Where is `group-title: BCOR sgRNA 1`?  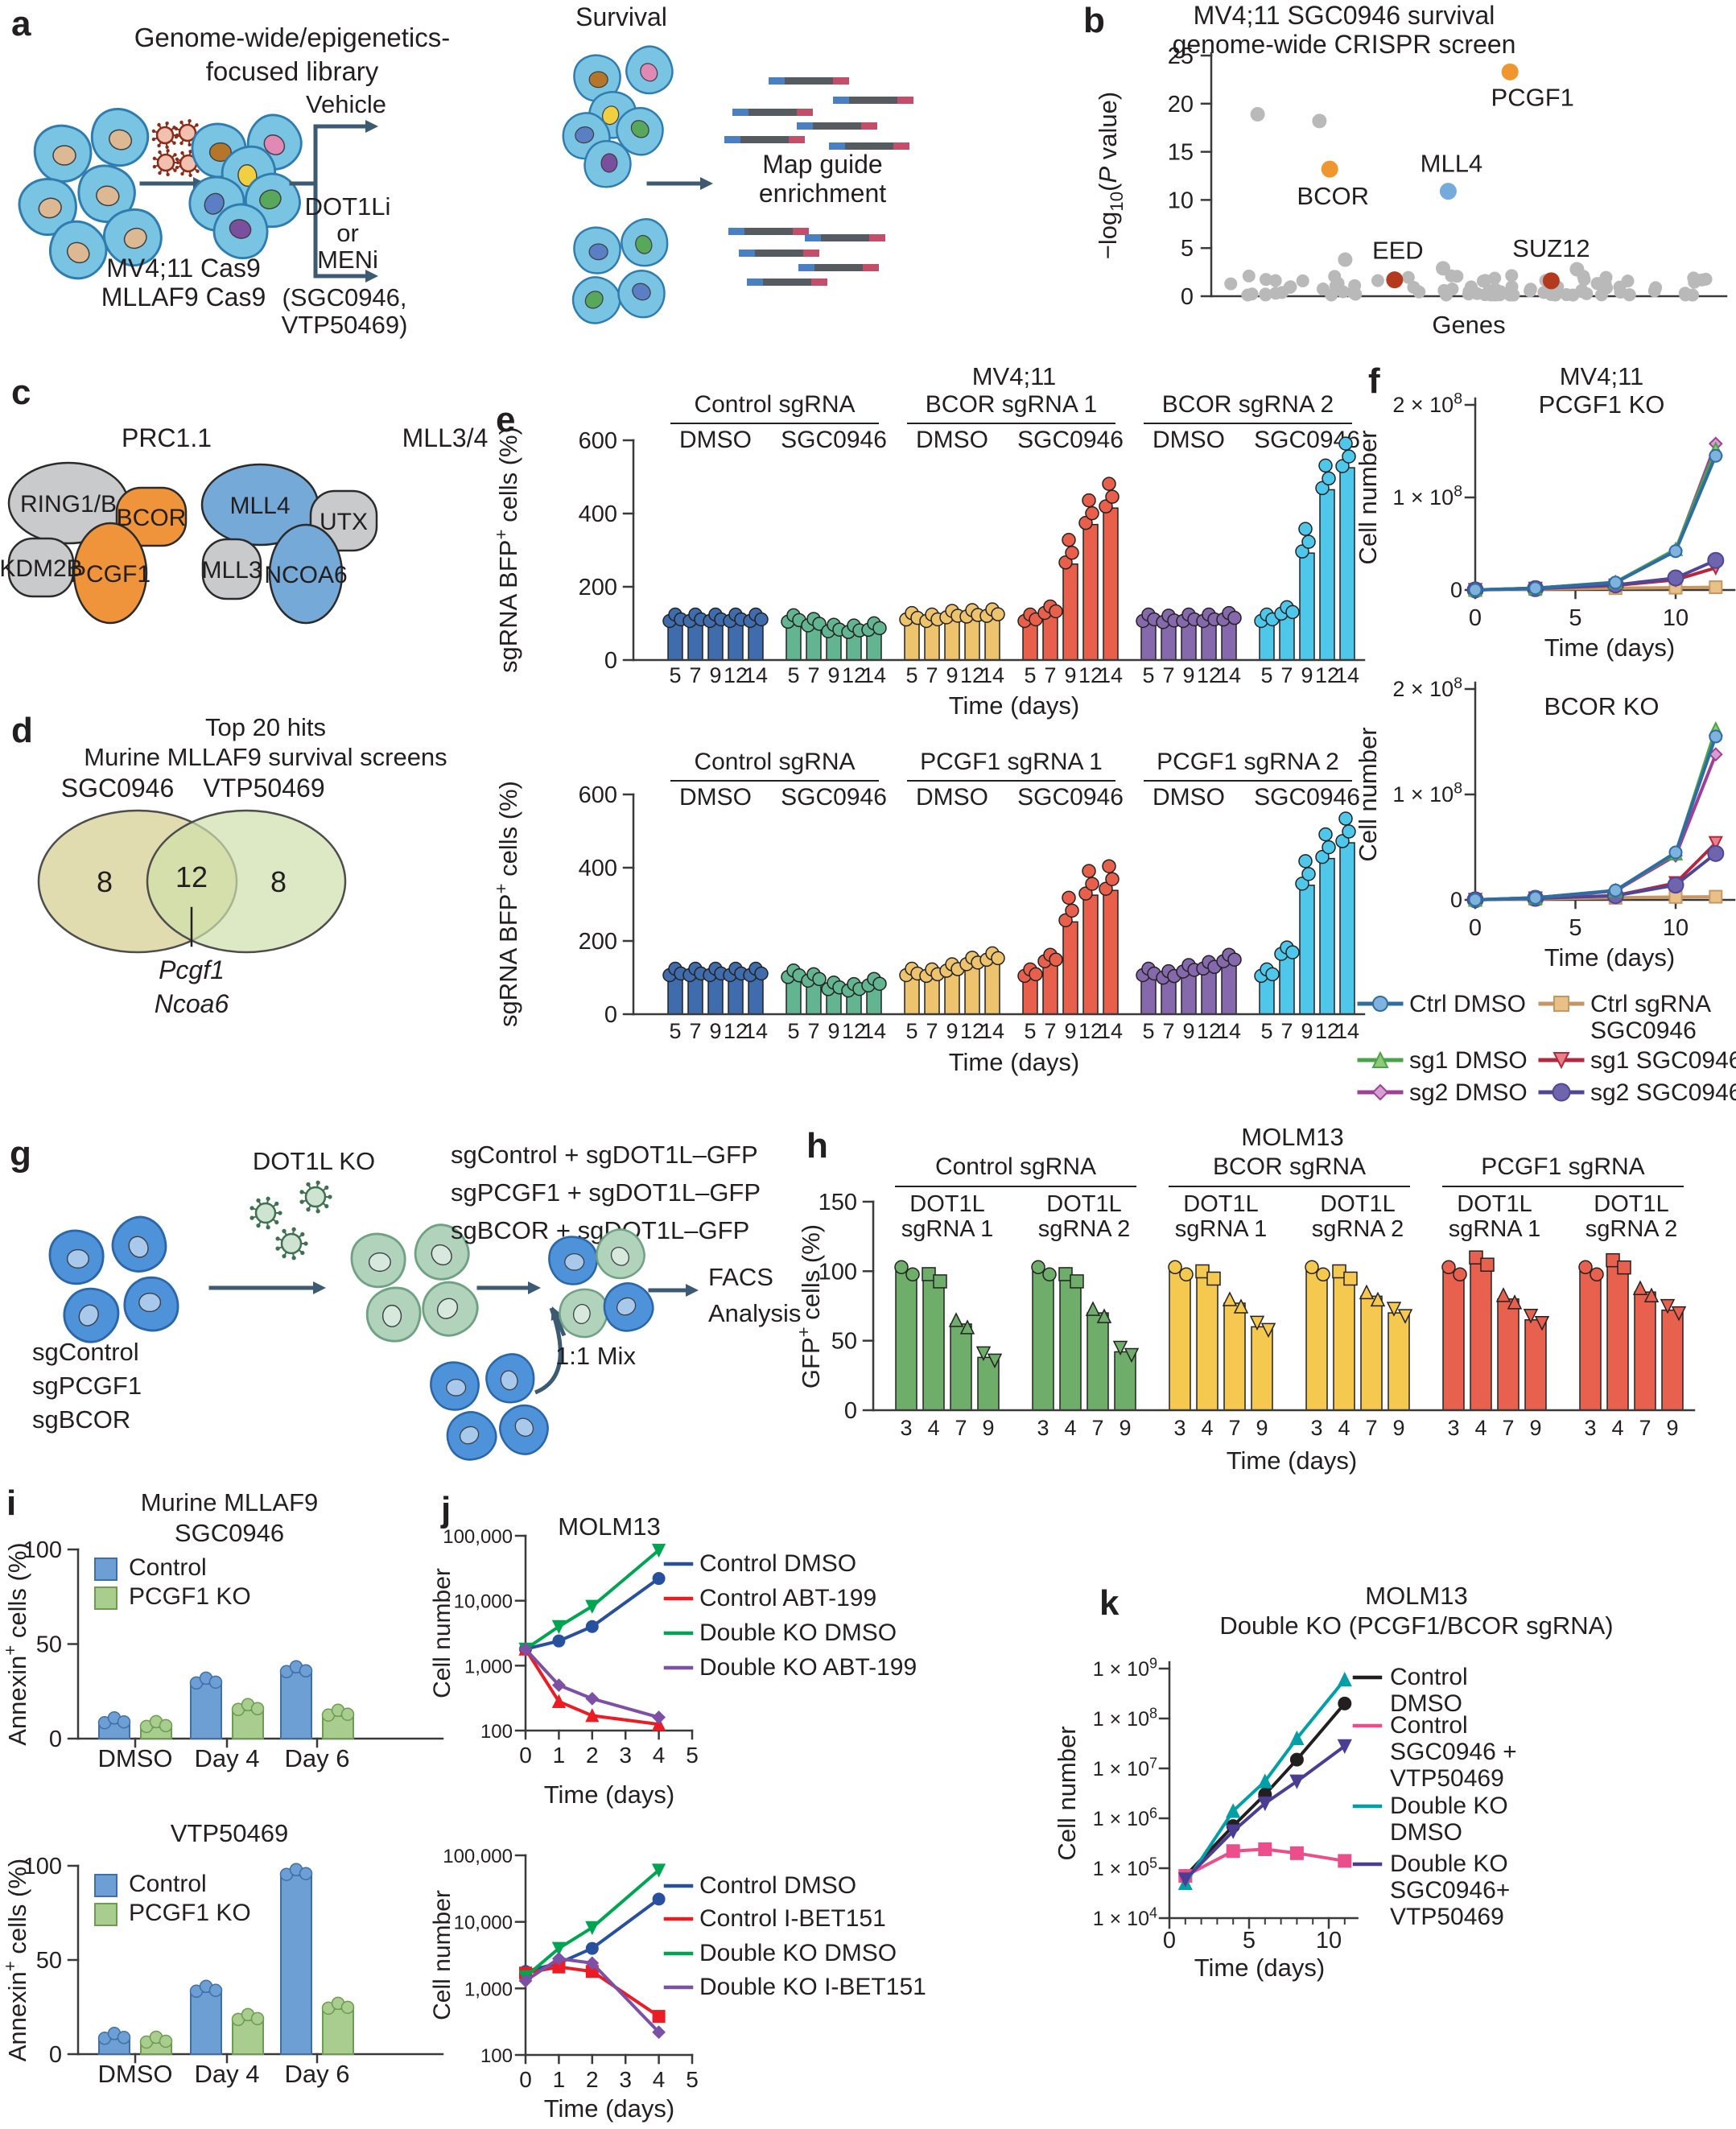
group-title: BCOR sgRNA 1 is located at coordinates (1011, 404).